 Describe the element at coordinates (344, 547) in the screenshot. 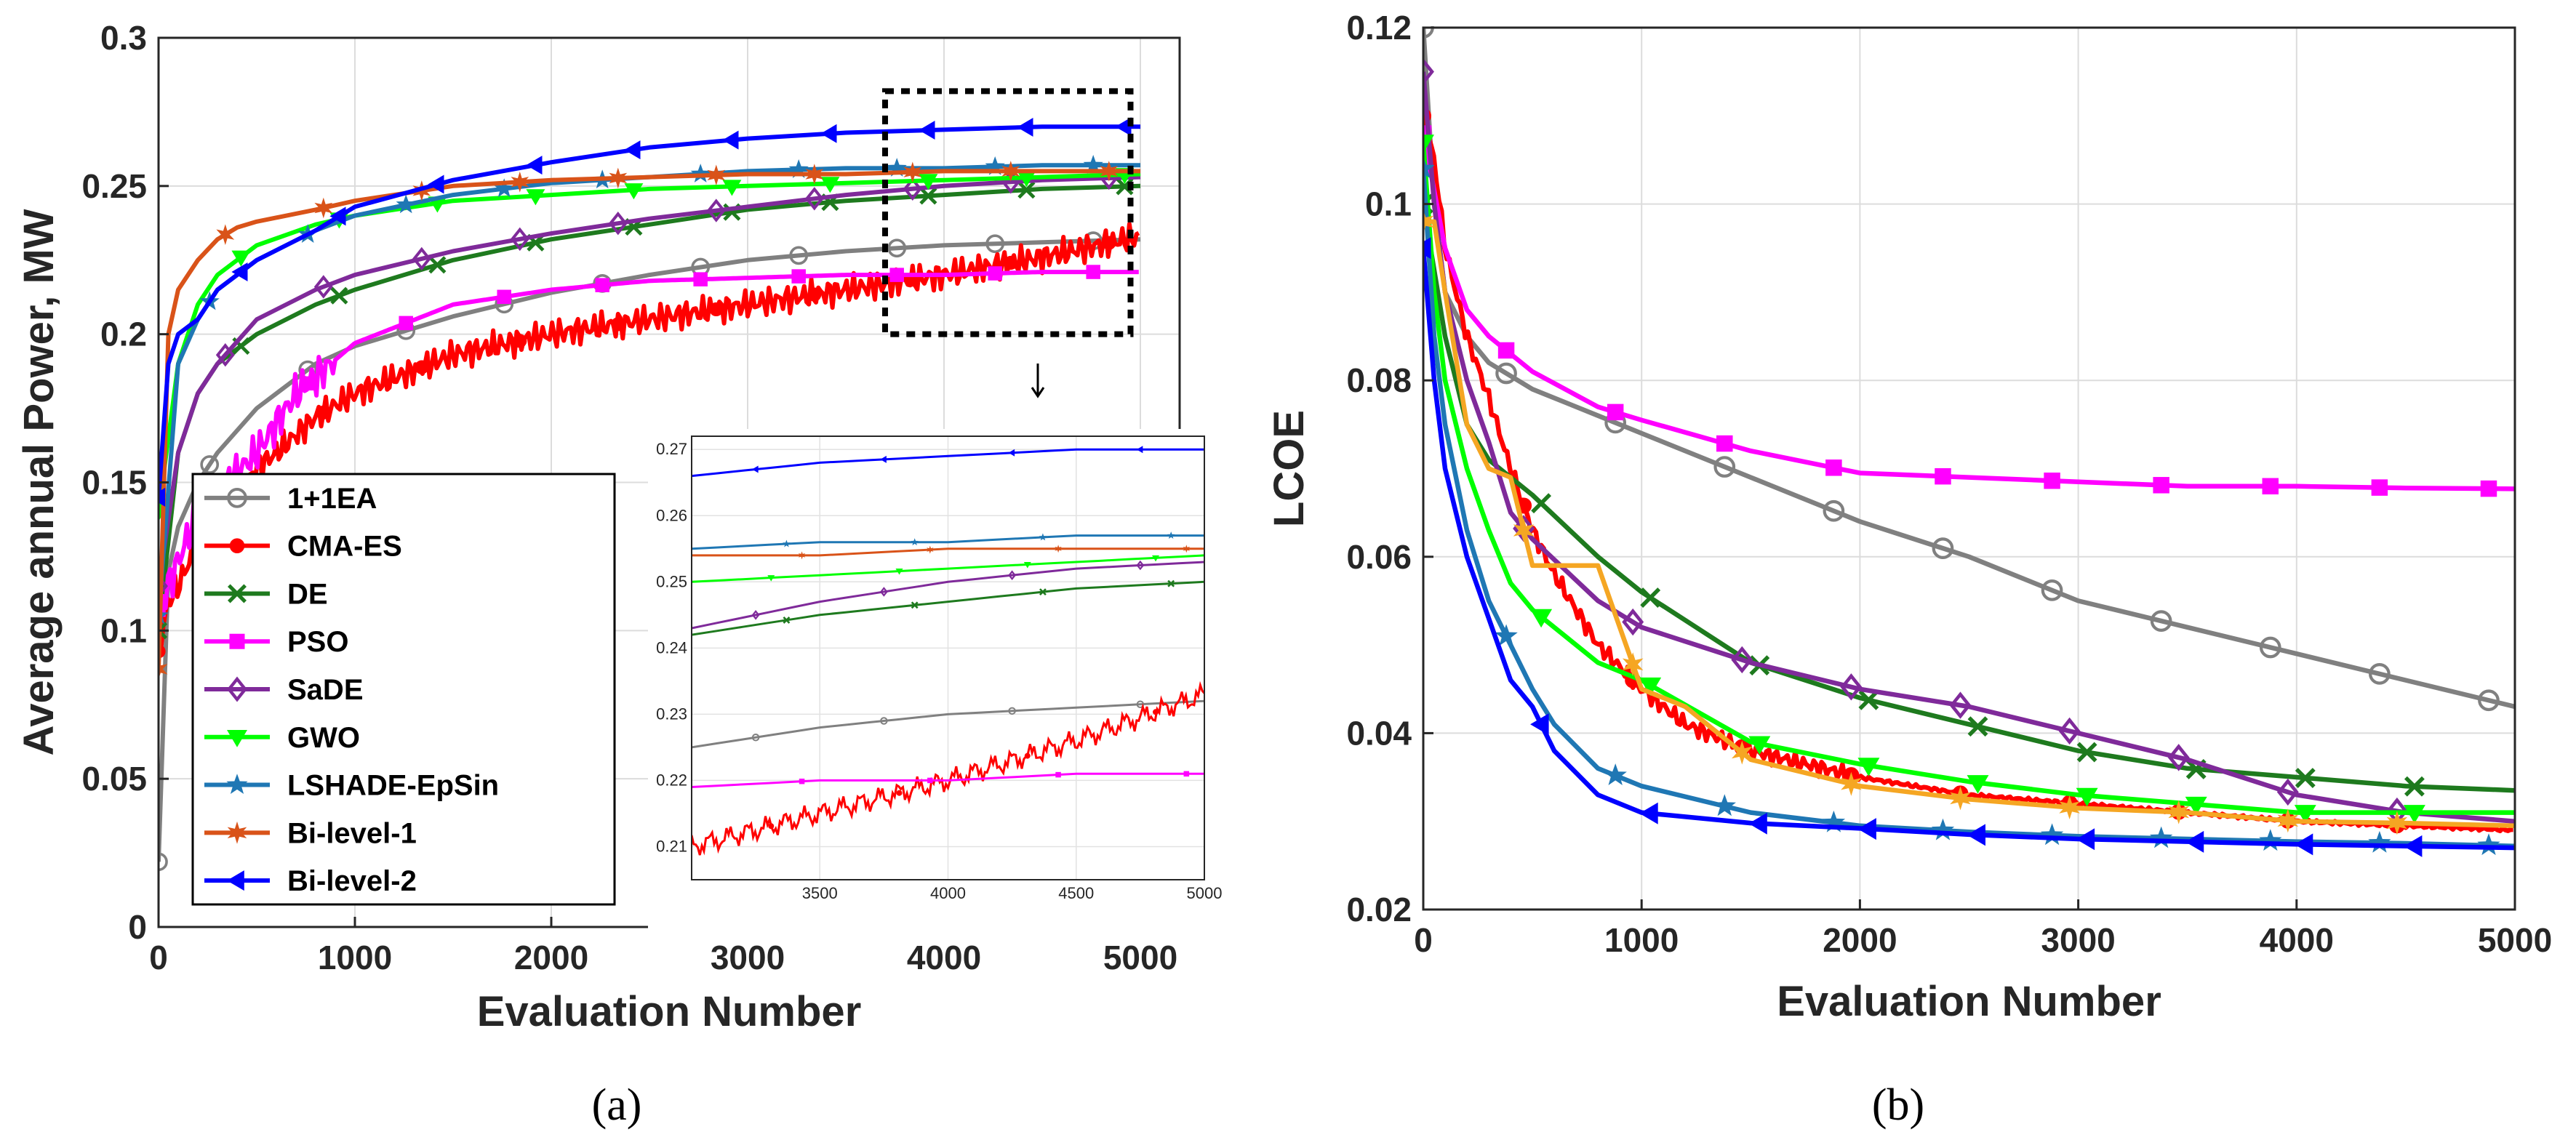

I see `legend-label: CMA-ES` at that location.